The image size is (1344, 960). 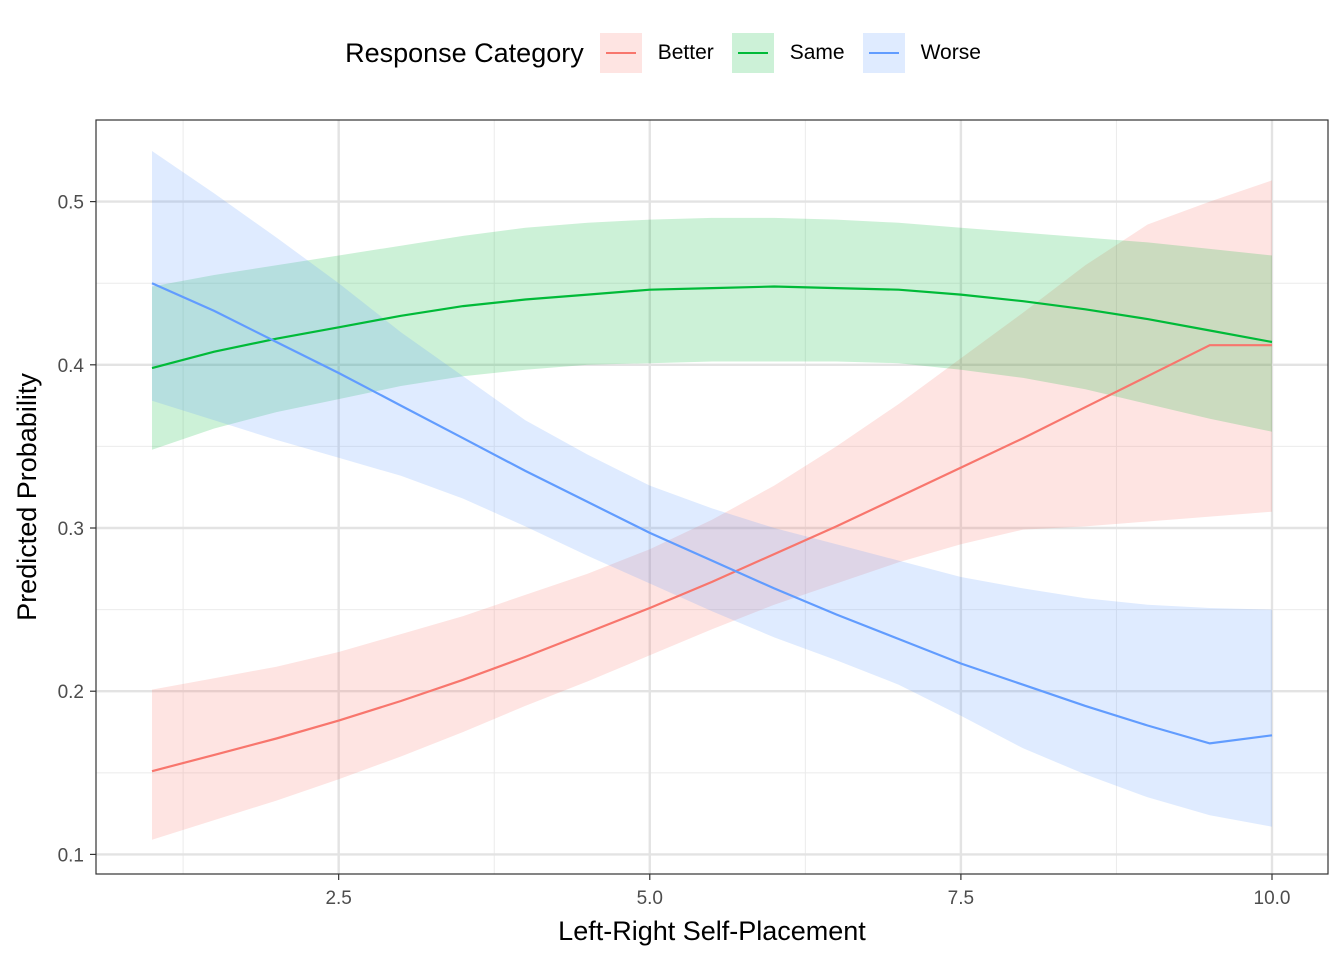 I want to click on line-same, so click(x=712, y=327).